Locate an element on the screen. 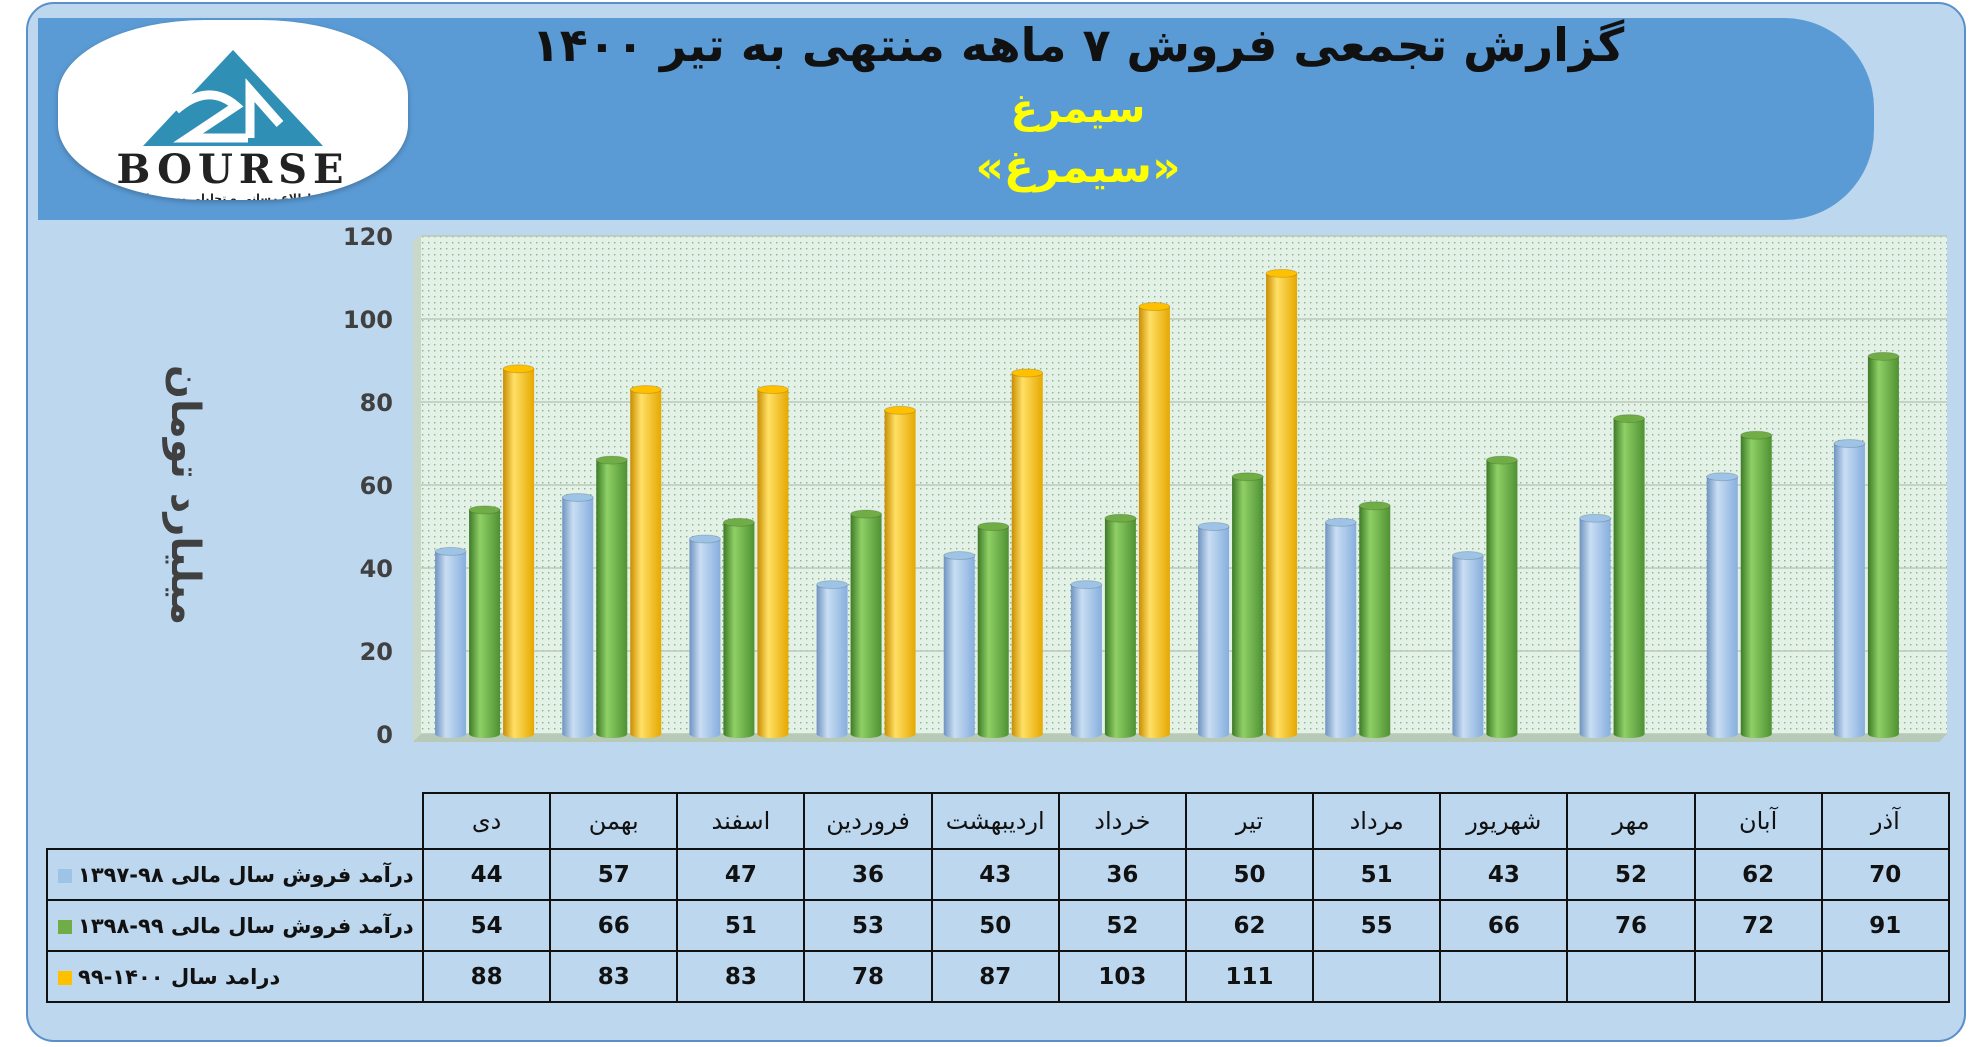  logo-wordmark: BOURSE is located at coordinates (233, 169).